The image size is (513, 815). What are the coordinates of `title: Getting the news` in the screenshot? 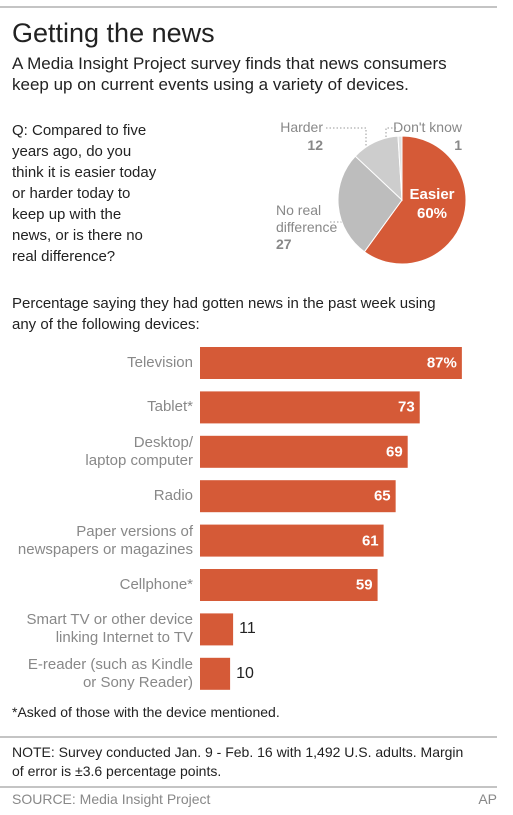 It's located at (113, 33).